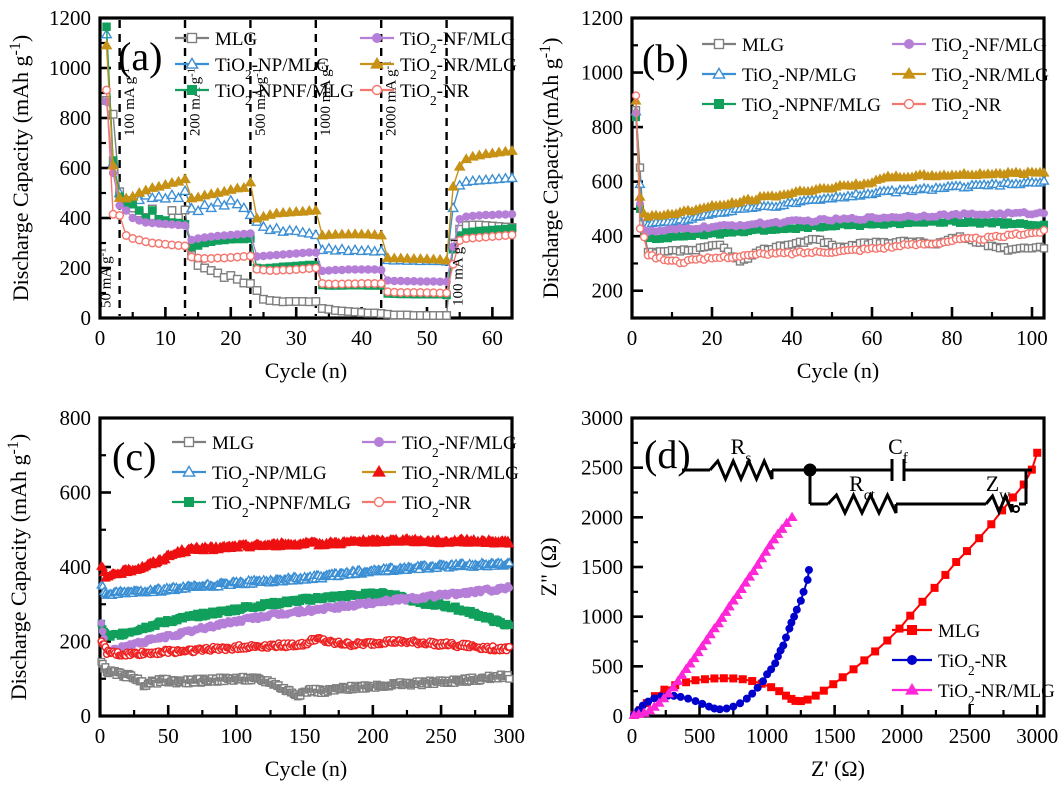 The width and height of the screenshot is (1064, 797). I want to click on series-line, so click(836, 584).